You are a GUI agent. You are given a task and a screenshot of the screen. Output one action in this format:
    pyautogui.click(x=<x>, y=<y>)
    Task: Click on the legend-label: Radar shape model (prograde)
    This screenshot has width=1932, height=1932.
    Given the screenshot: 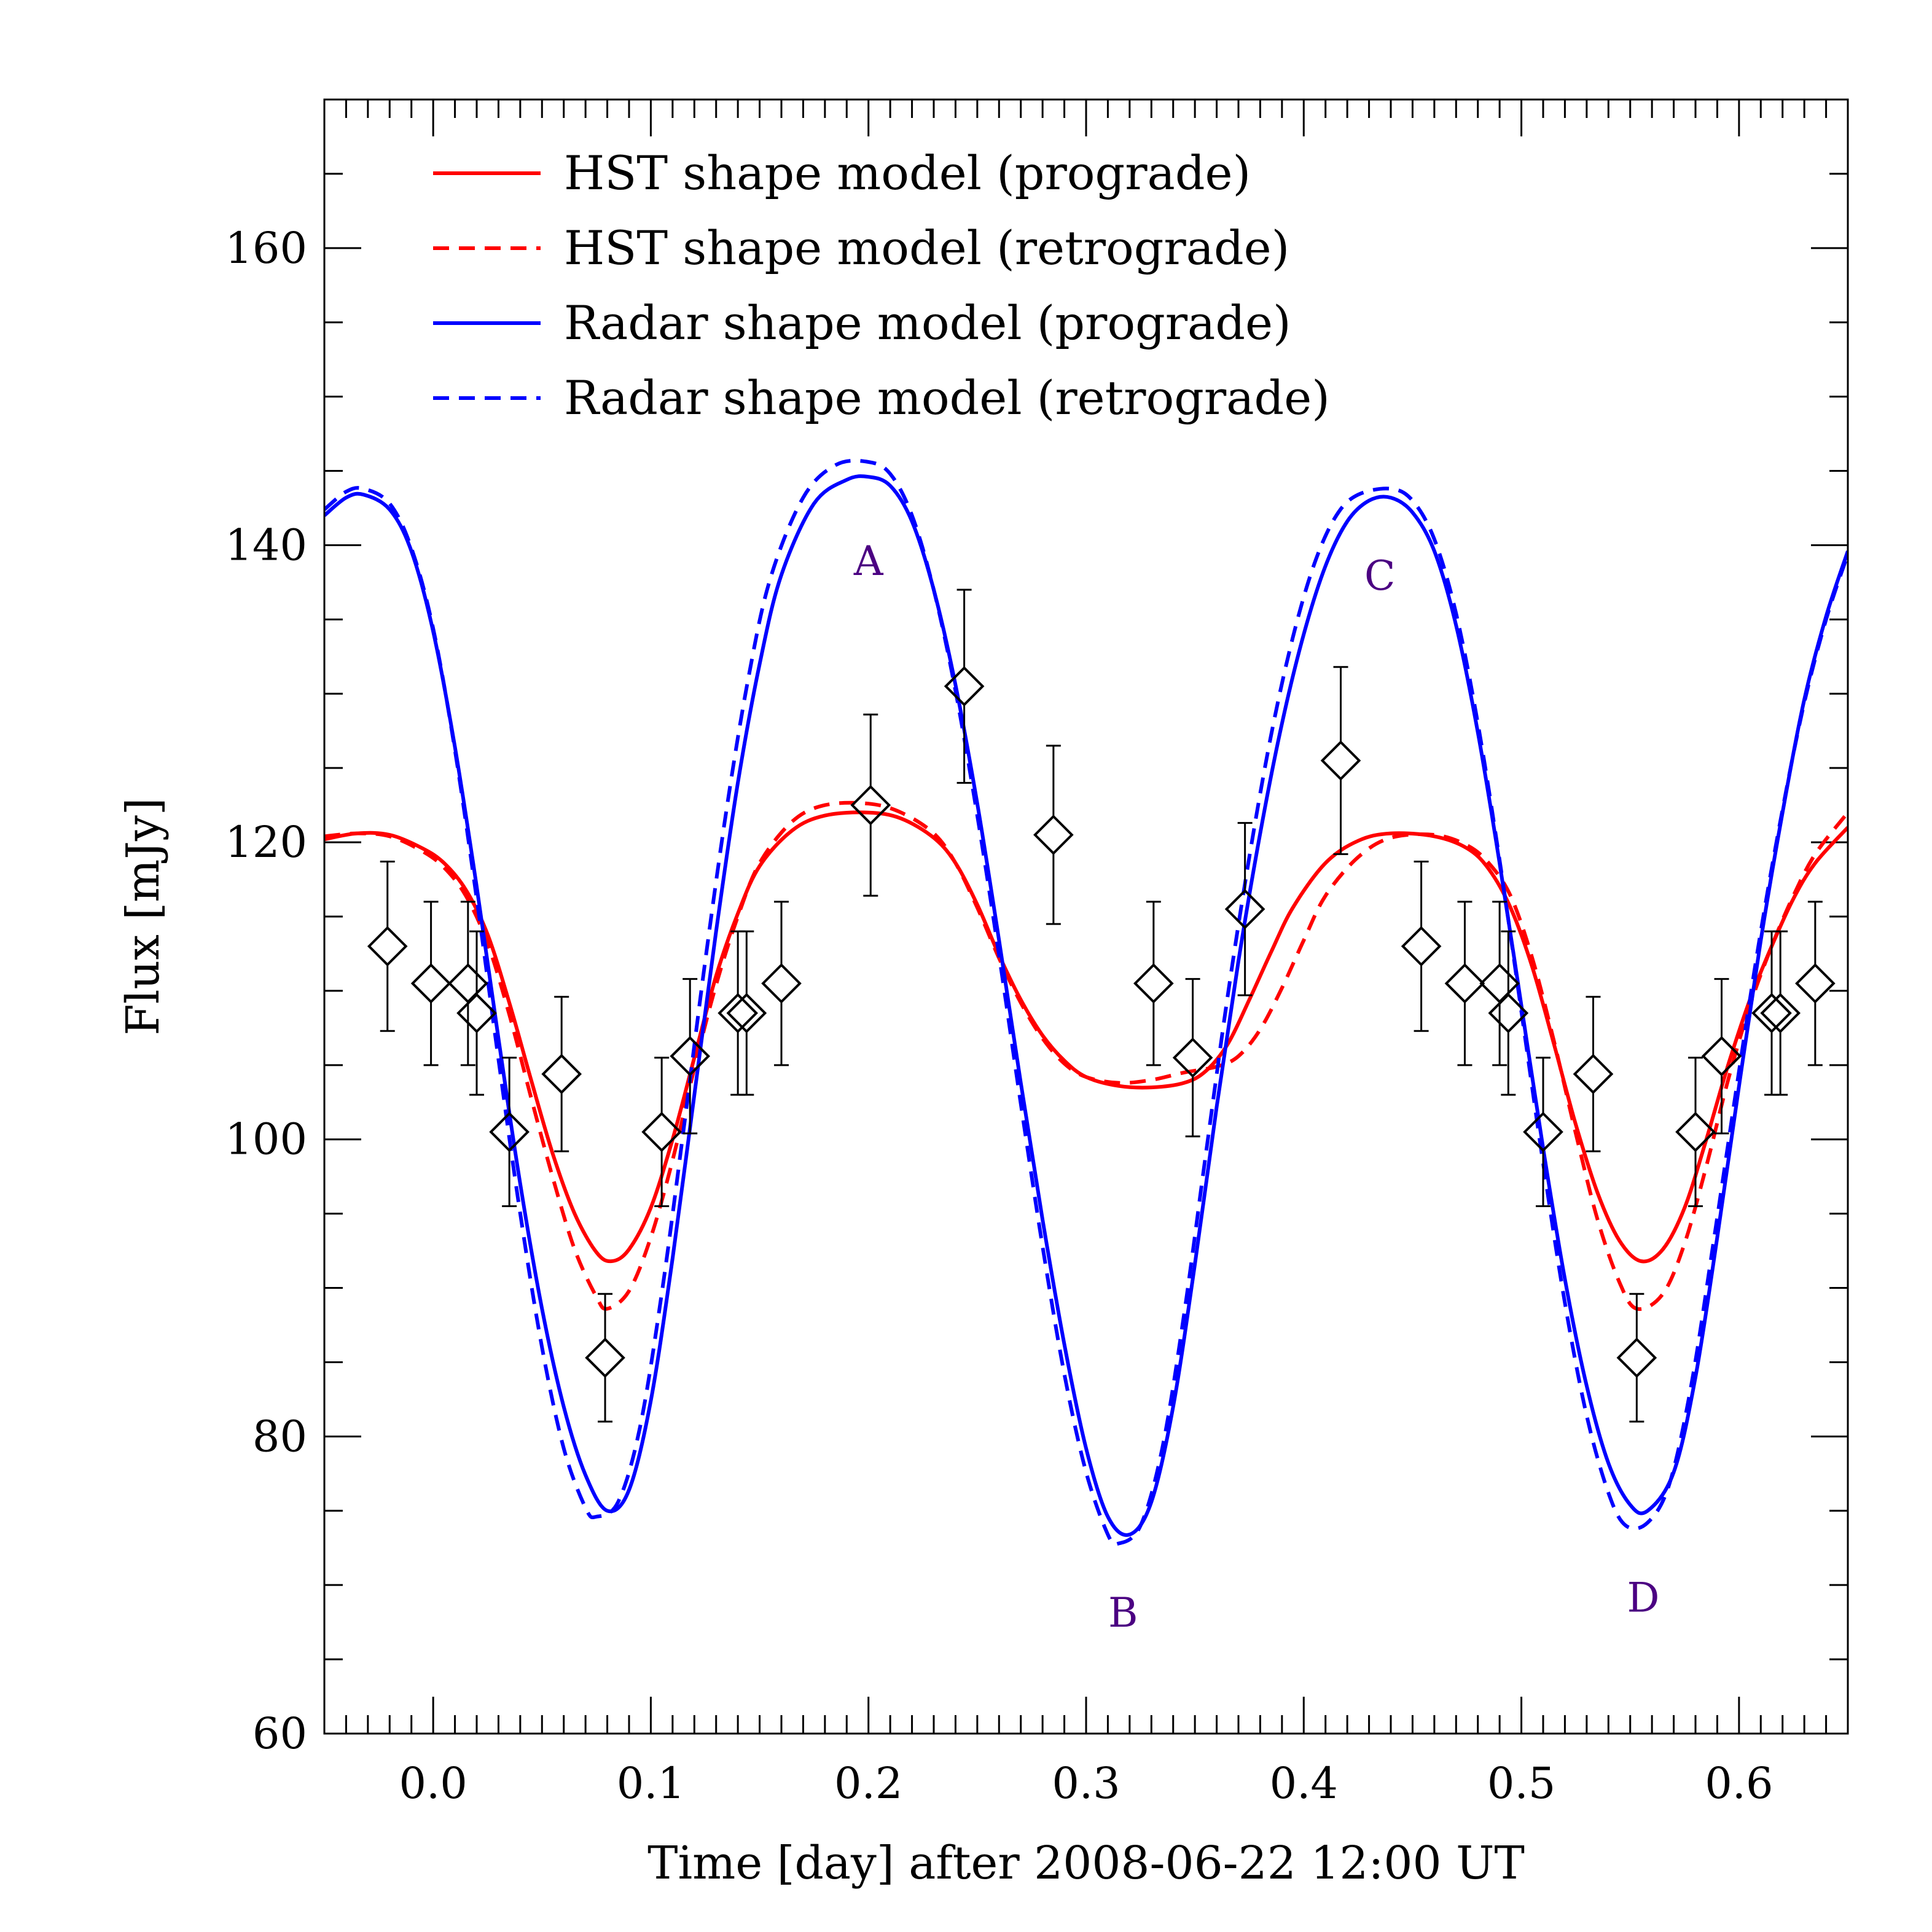 What is the action you would take?
    pyautogui.click(x=928, y=322)
    